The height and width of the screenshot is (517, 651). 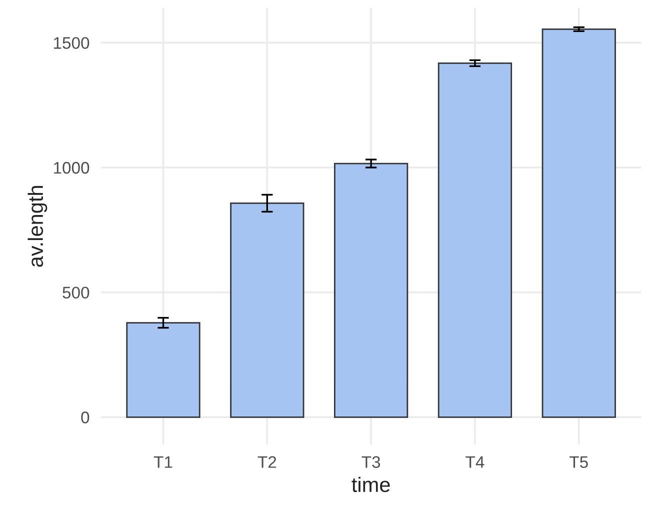 I want to click on y-tick-label: 0, so click(x=85, y=418).